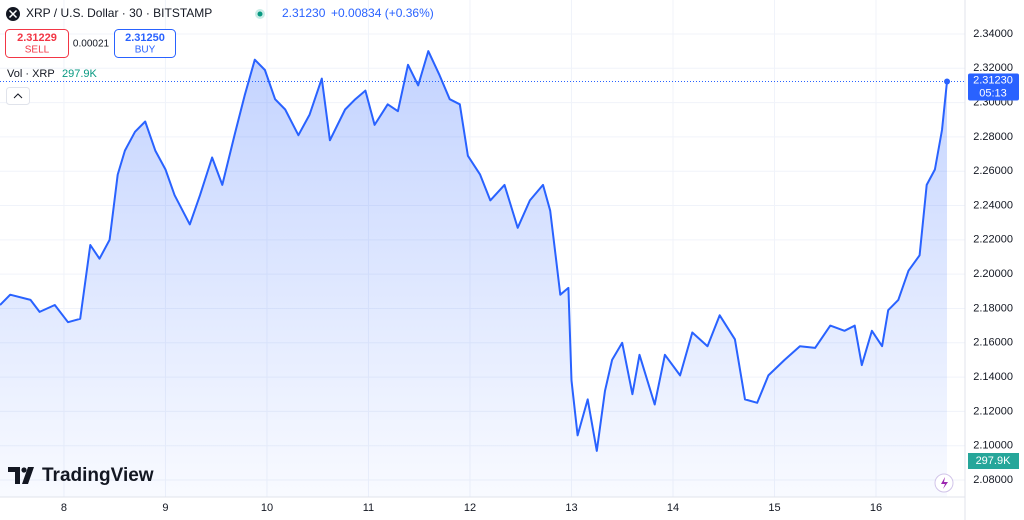 This screenshot has width=1024, height=520. What do you see at coordinates (993, 446) in the screenshot?
I see `y-tick-label: 2.10000` at bounding box center [993, 446].